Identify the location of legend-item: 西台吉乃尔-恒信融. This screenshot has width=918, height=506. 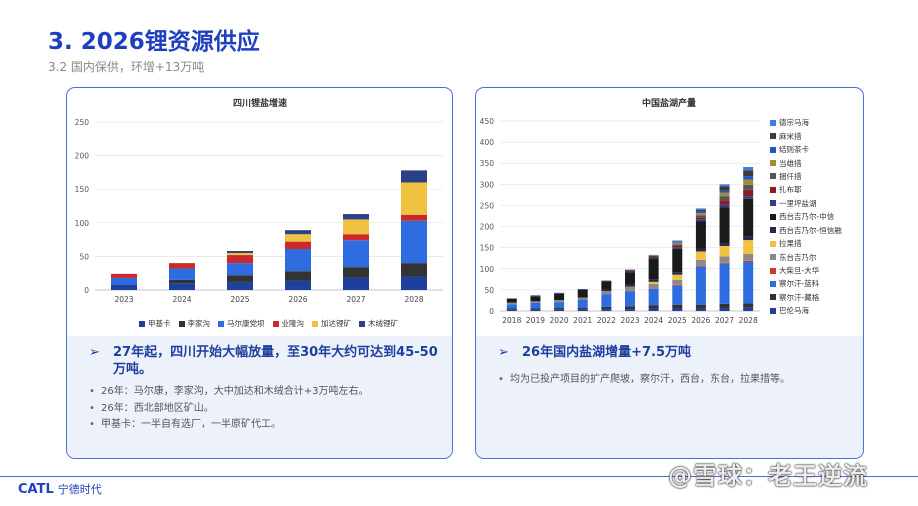
(806, 230).